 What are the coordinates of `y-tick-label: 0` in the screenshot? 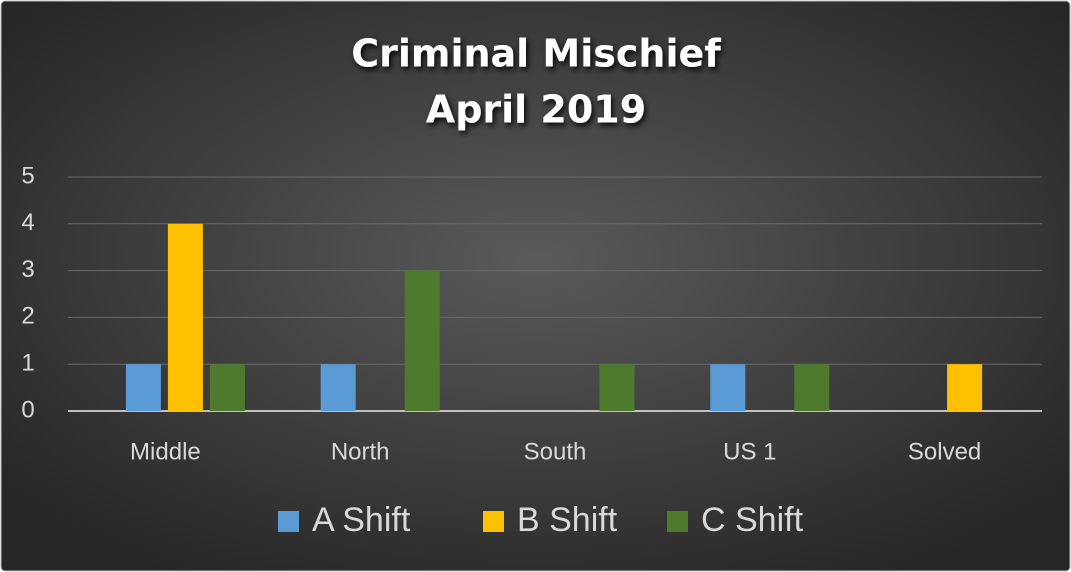 It's located at (27, 409).